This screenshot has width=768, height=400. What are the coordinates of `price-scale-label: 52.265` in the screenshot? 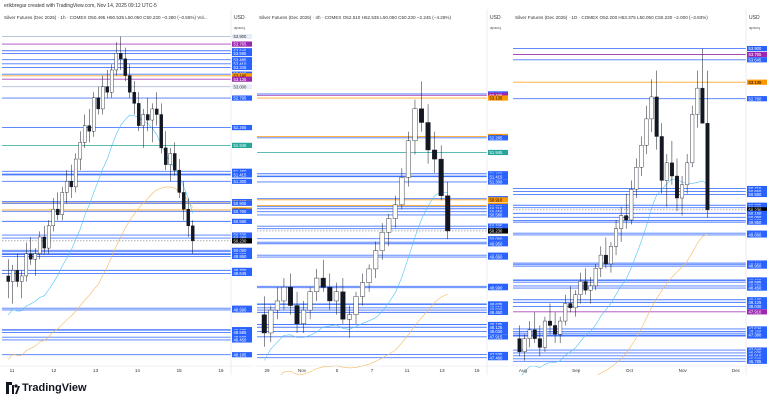 It's located at (496, 137).